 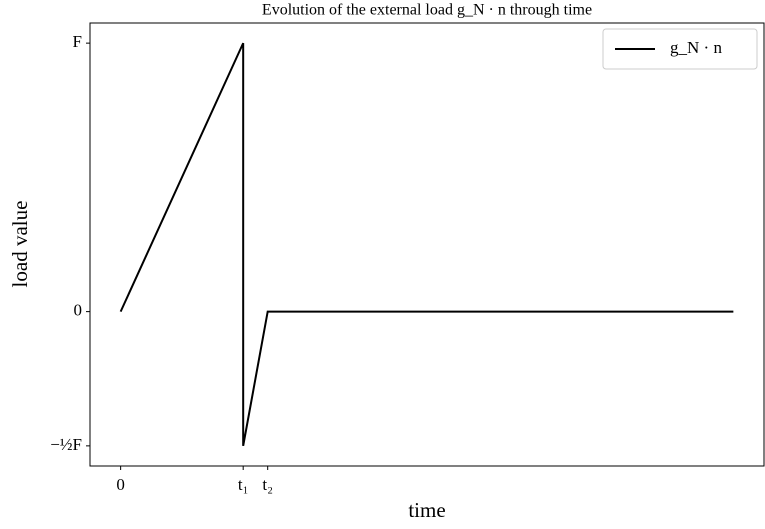 I want to click on x-tick-label: t₁, so click(x=243, y=484).